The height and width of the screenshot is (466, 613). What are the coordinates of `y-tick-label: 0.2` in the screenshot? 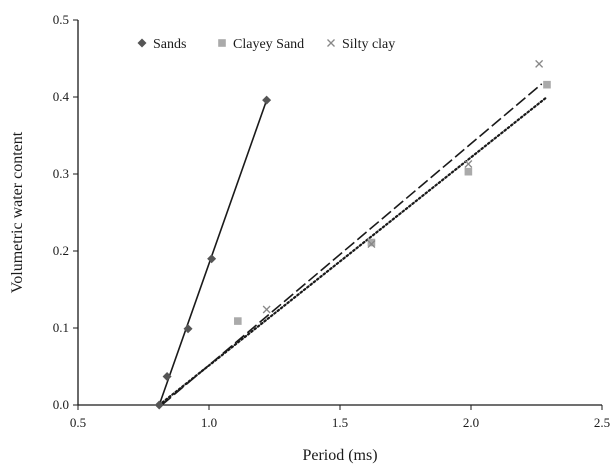 It's located at (61, 250).